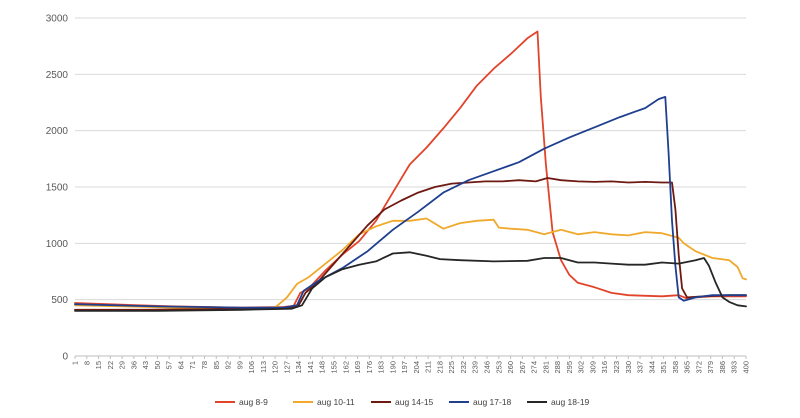 This screenshot has height=418, width=800. What do you see at coordinates (710, 367) in the screenshot?
I see `x-tick-label: 379` at bounding box center [710, 367].